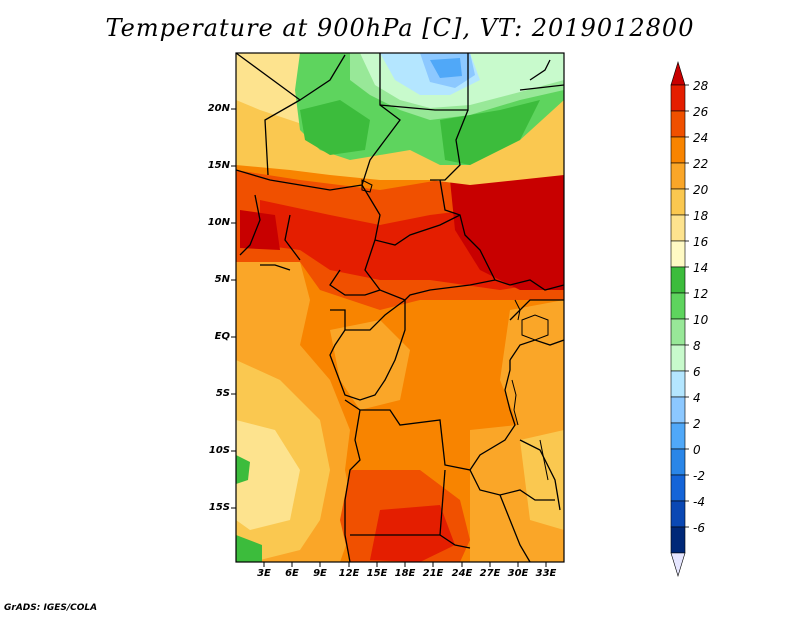 Image resolution: width=800 pixels, height=618 pixels. I want to click on lon-label-12e: 12E, so click(349, 573).